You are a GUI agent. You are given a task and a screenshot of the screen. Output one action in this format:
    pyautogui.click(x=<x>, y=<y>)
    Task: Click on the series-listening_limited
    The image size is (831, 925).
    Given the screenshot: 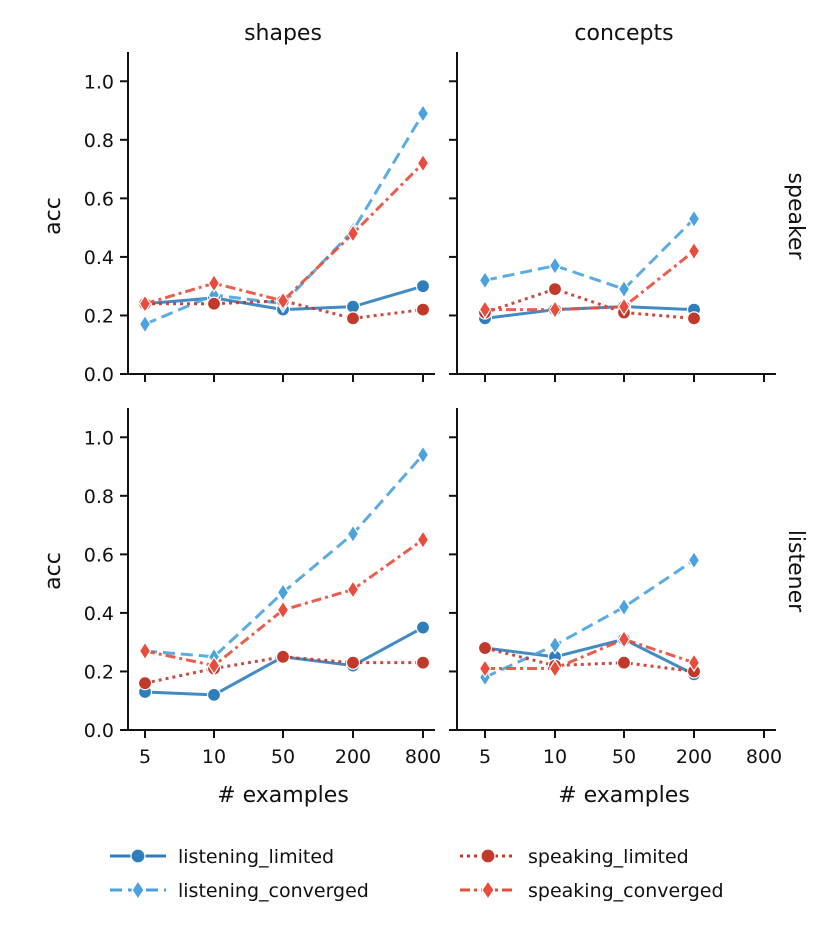 What is the action you would take?
    pyautogui.click(x=589, y=657)
    